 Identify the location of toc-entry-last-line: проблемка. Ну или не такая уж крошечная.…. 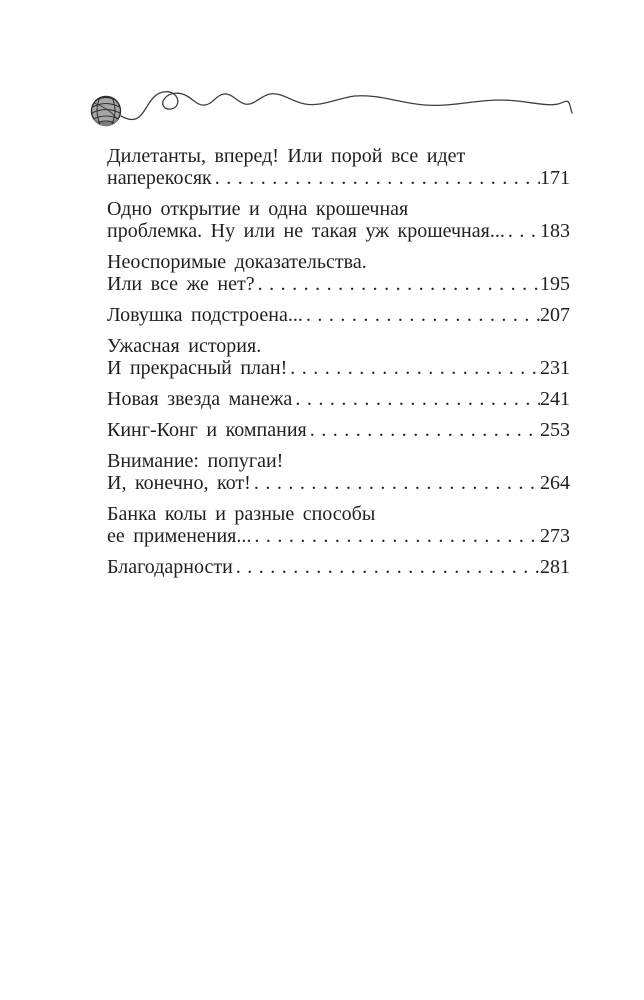
(338, 231).